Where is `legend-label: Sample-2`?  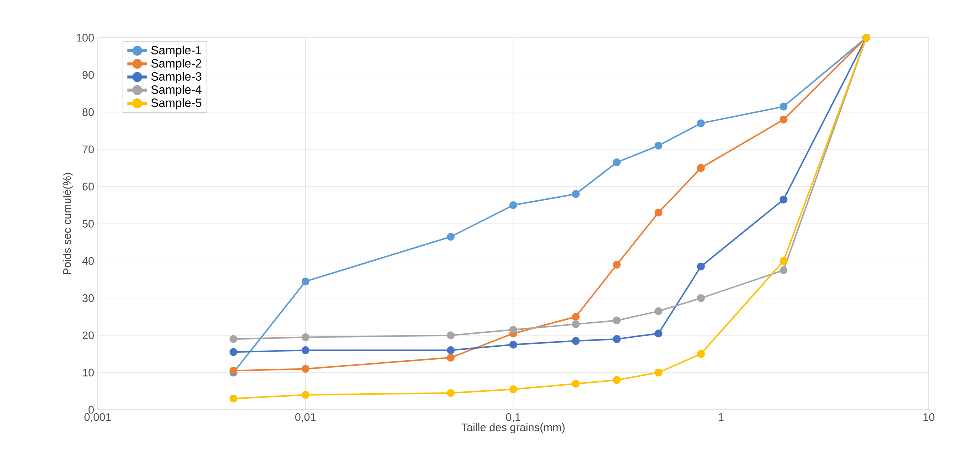
legend-label: Sample-2 is located at coordinates (176, 64).